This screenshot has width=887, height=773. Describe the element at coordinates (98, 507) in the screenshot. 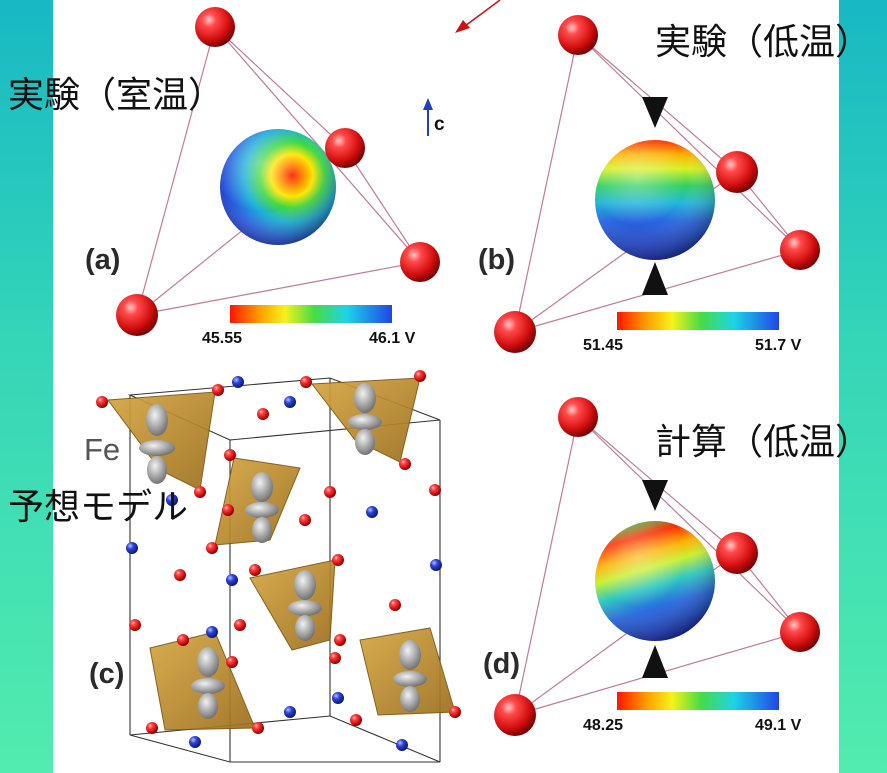

I see `label-model: 予想モデル` at that location.